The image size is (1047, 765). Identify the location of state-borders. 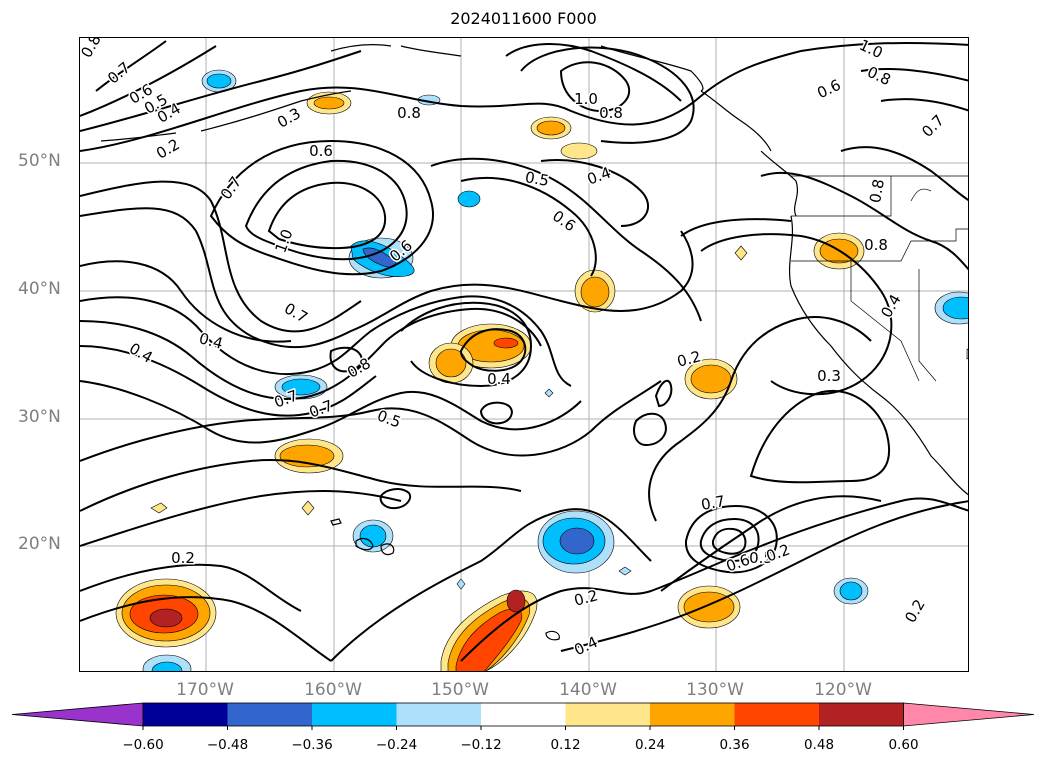
(879, 278).